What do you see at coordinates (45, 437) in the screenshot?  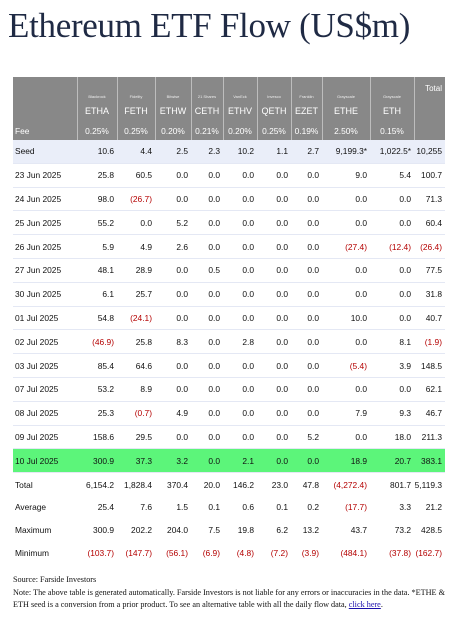 I see `row-label: 09 Jul 2025` at bounding box center [45, 437].